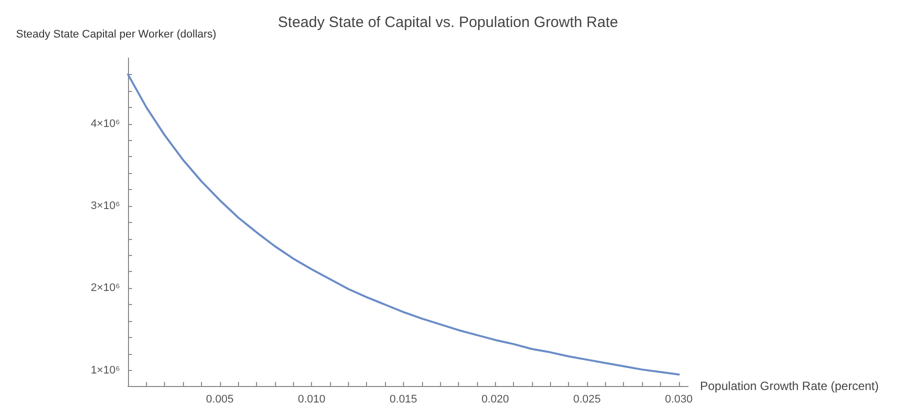 This screenshot has width=900, height=420. What do you see at coordinates (404, 400) in the screenshot?
I see `x-tick-label: 0.015` at bounding box center [404, 400].